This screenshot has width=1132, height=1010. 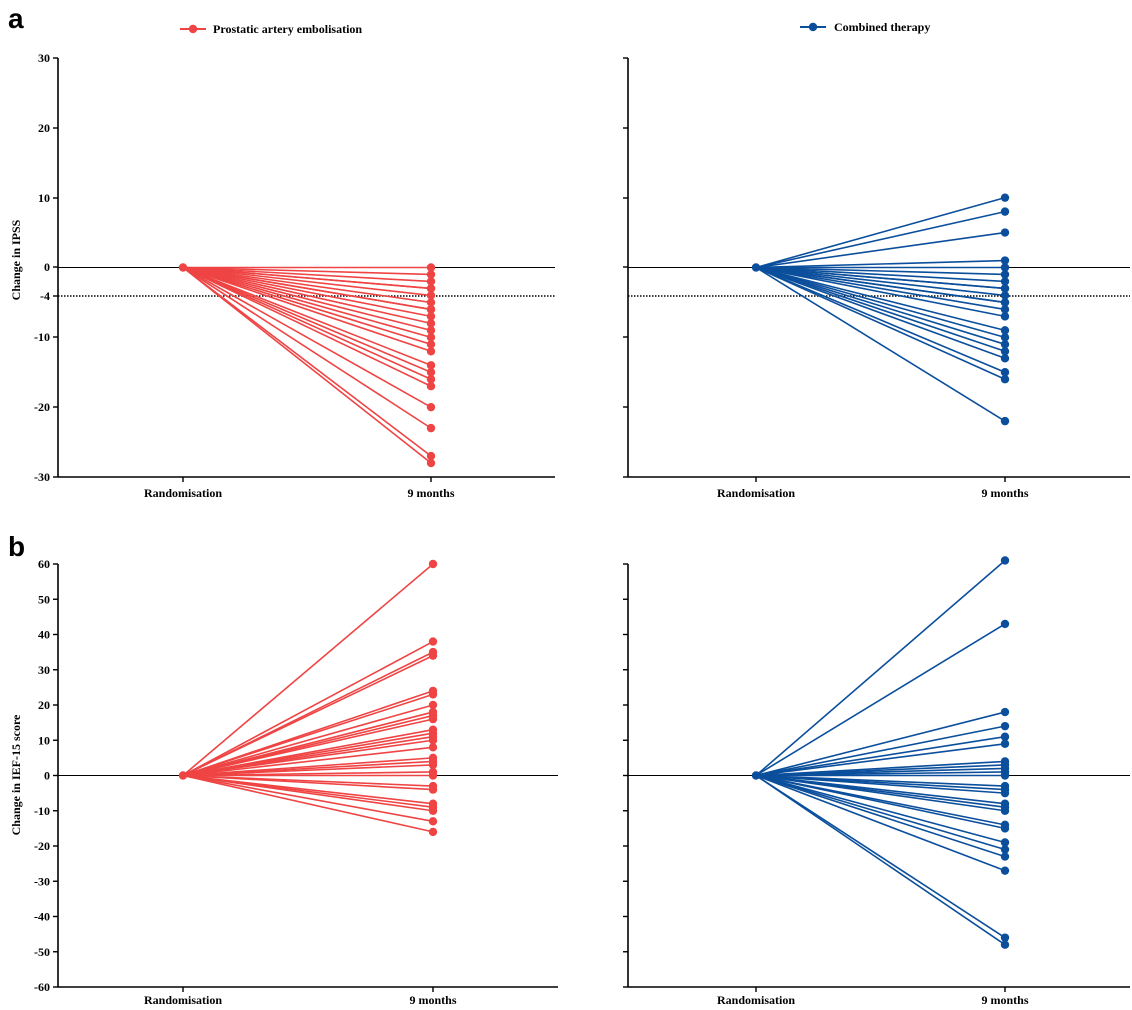 What do you see at coordinates (287, 29) in the screenshot?
I see `legend-label-pae: Prostatic artery embolisation` at bounding box center [287, 29].